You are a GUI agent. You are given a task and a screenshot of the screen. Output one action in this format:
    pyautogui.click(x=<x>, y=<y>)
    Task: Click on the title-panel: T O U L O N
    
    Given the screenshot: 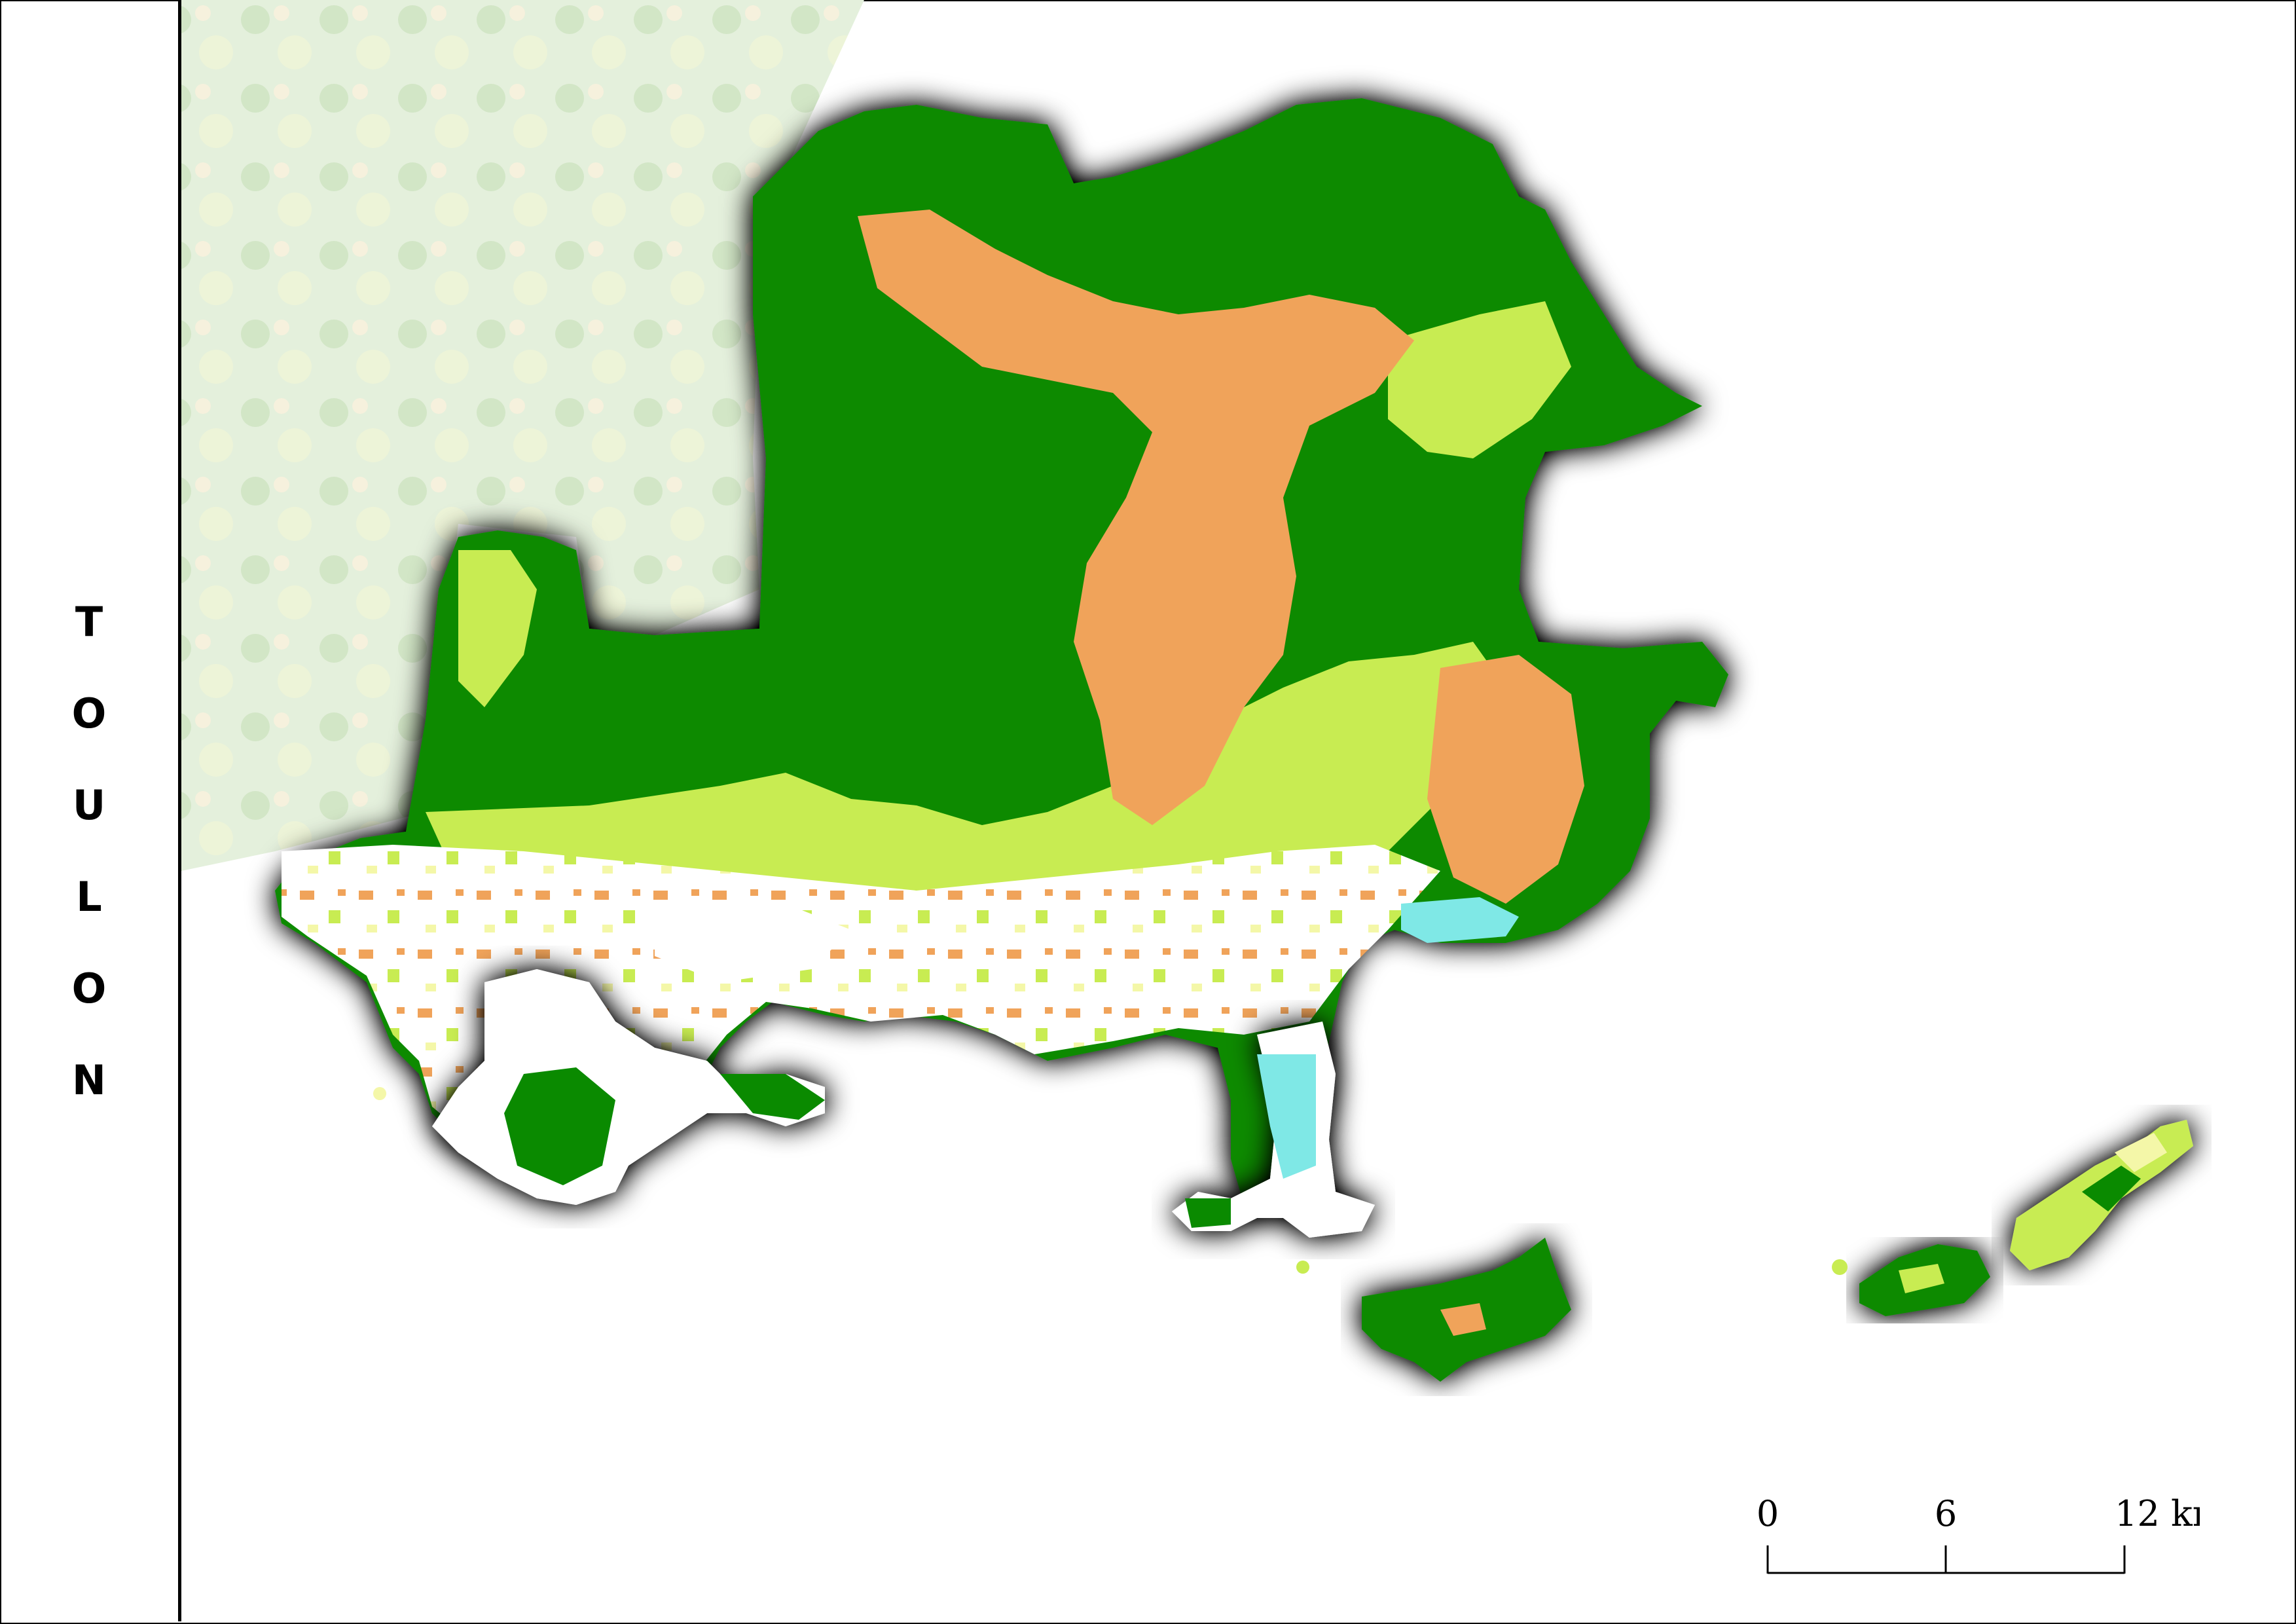 What is the action you would take?
    pyautogui.click(x=90, y=810)
    